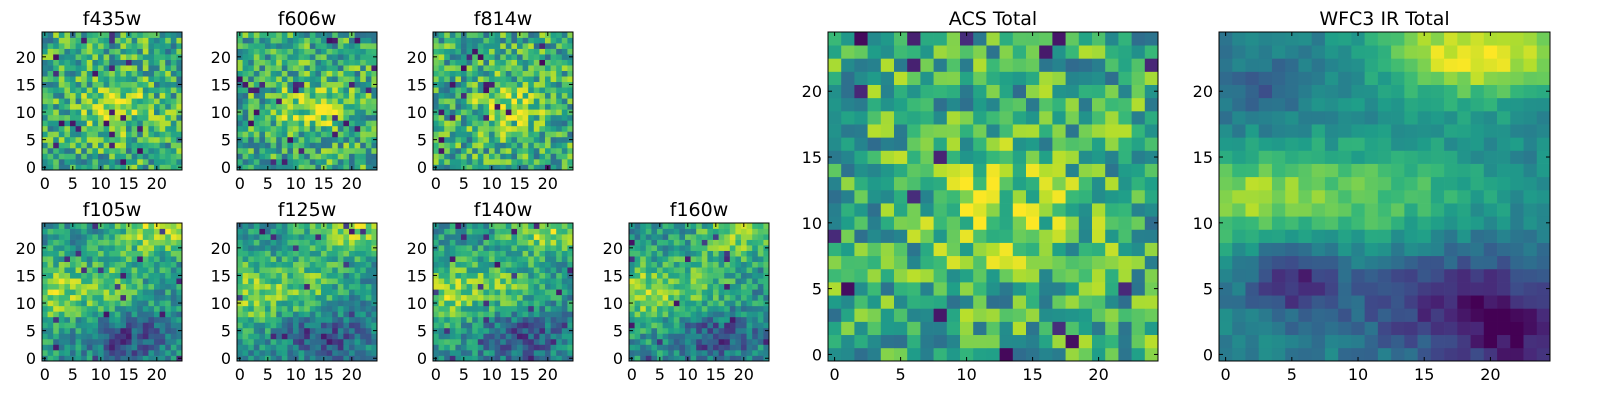 This screenshot has width=1600, height=400. Describe the element at coordinates (45, 374) in the screenshot. I see `x-tick-label: 0` at that location.